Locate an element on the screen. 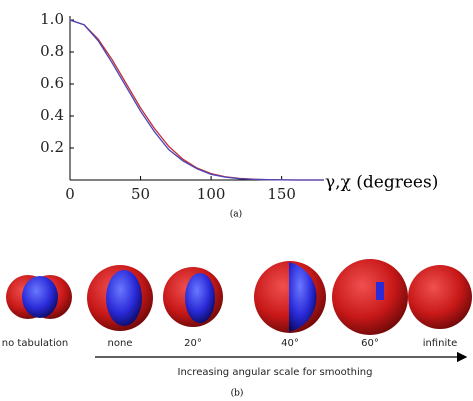  x-tick-label: 100 is located at coordinates (211, 194).